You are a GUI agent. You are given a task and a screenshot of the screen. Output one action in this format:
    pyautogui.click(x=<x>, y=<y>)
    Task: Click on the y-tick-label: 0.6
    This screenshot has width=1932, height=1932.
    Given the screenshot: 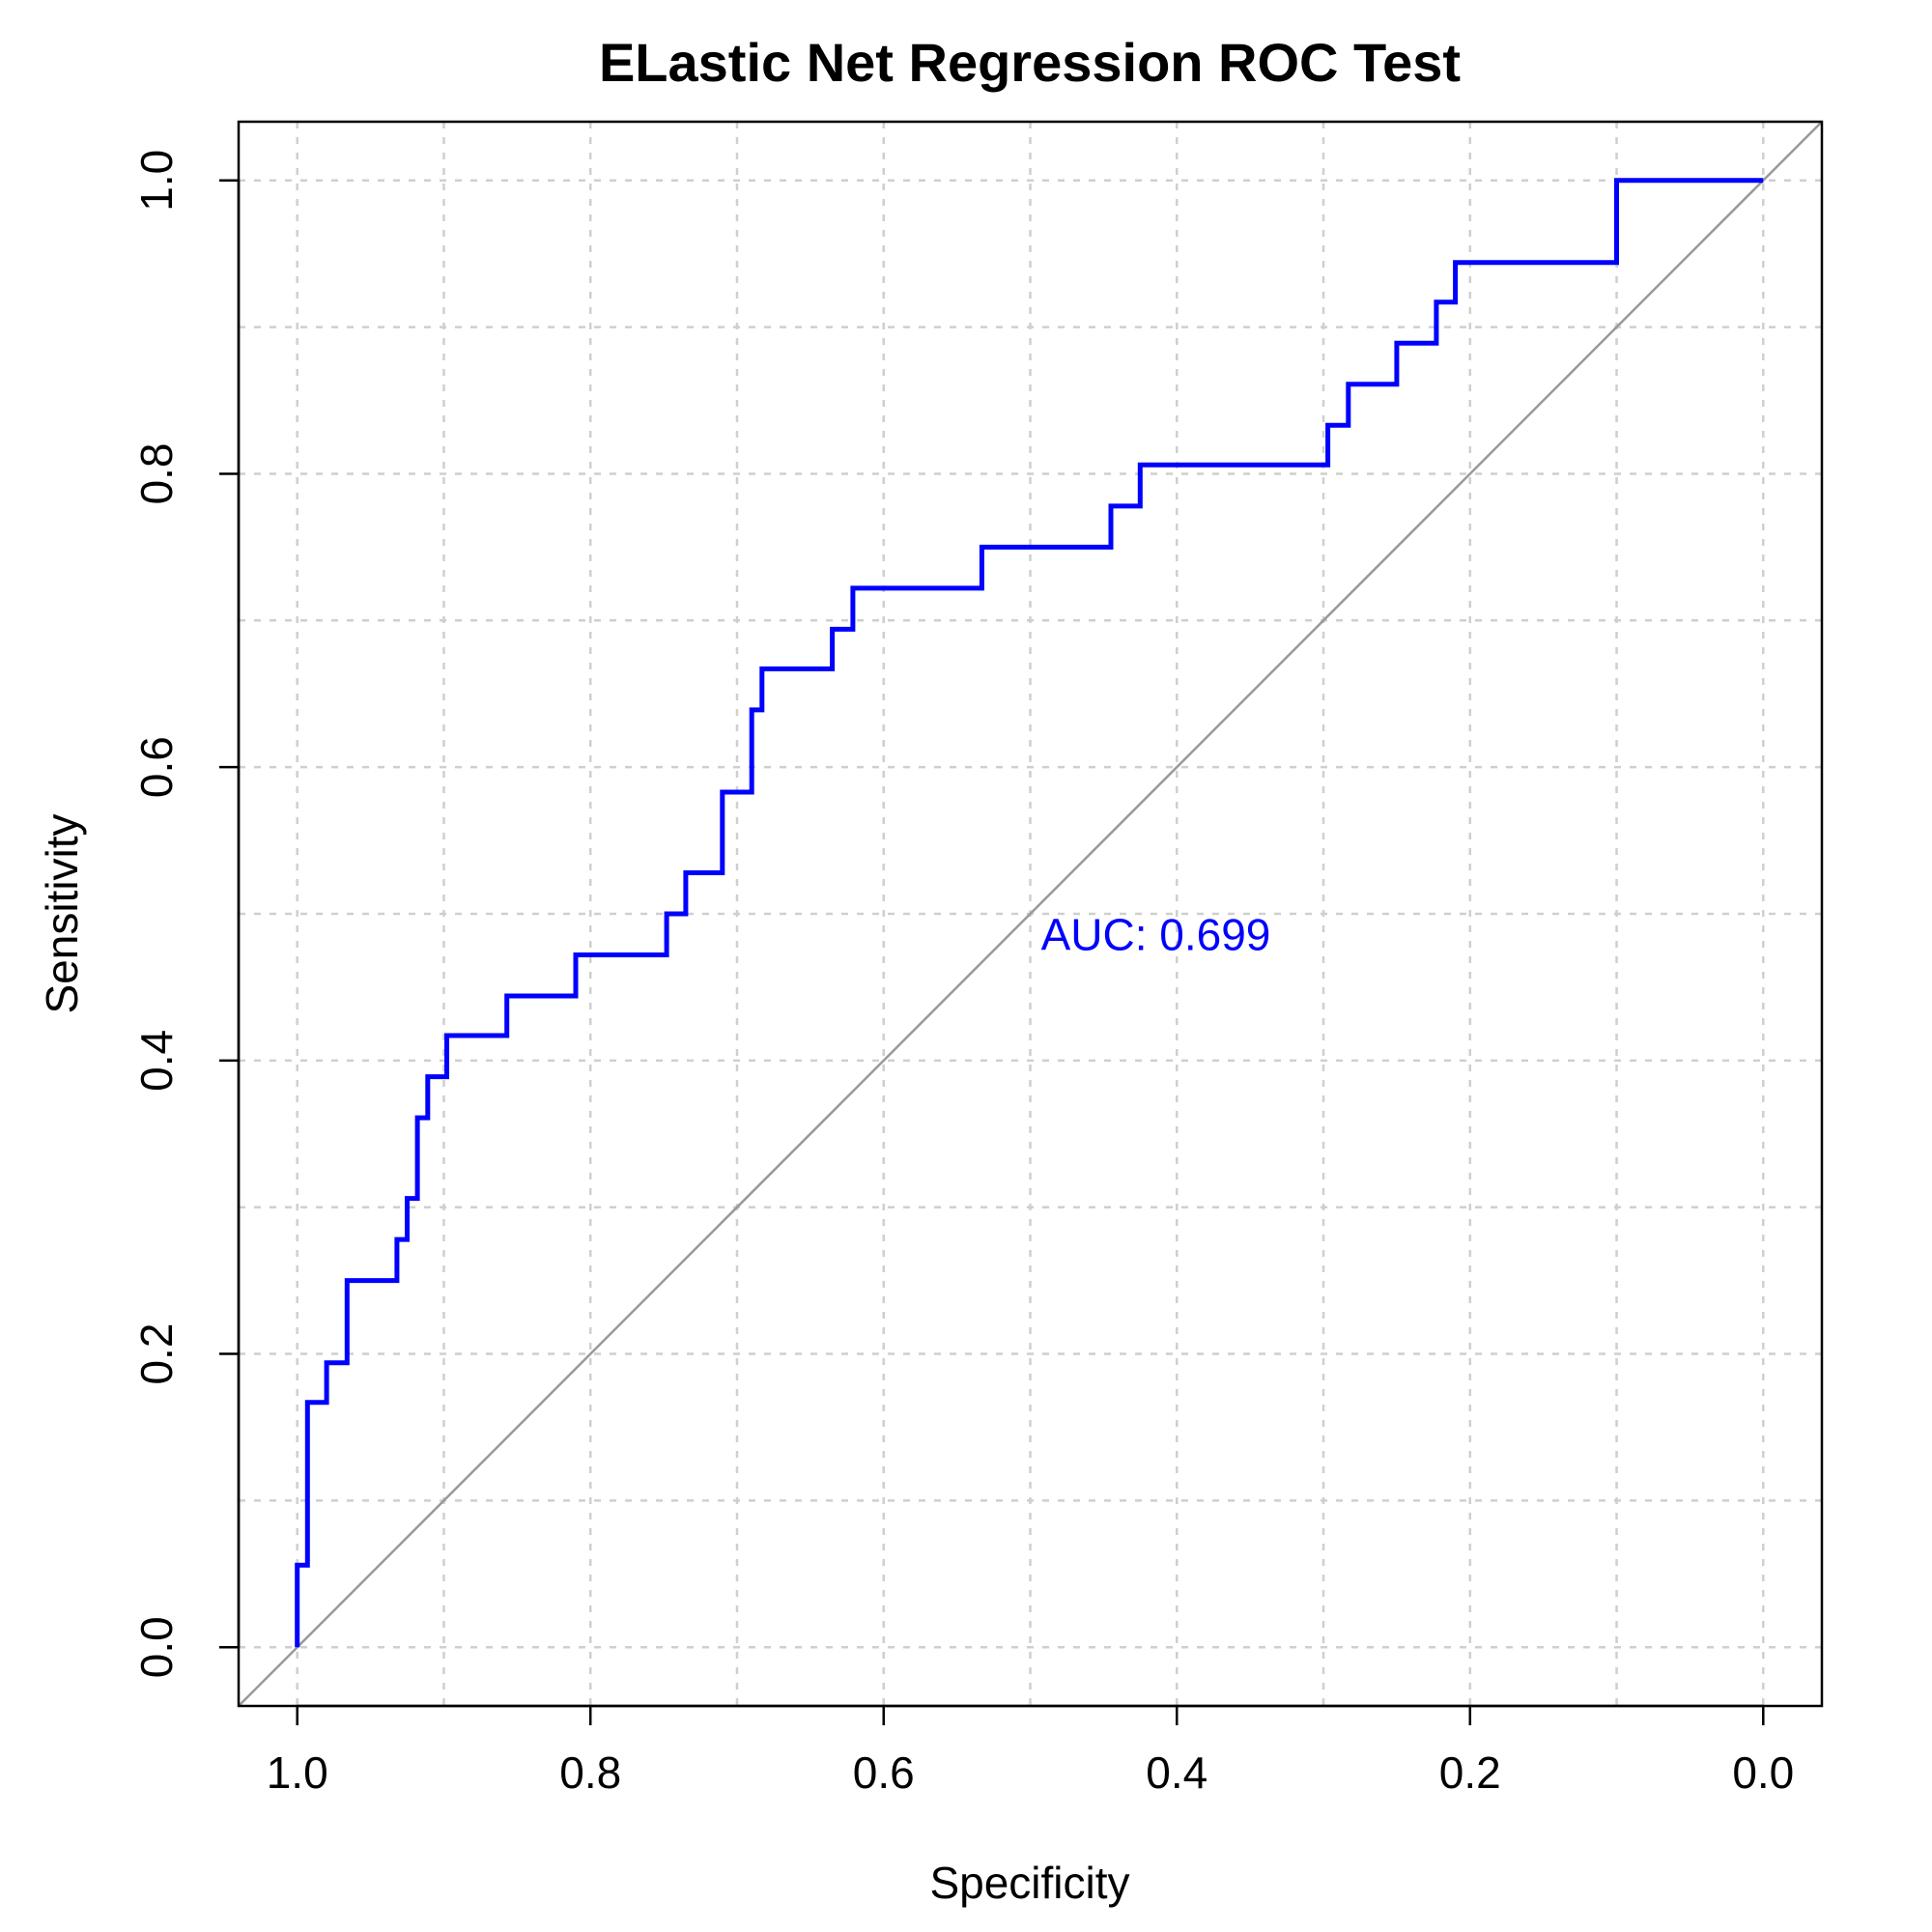 What is the action you would take?
    pyautogui.click(x=156, y=767)
    